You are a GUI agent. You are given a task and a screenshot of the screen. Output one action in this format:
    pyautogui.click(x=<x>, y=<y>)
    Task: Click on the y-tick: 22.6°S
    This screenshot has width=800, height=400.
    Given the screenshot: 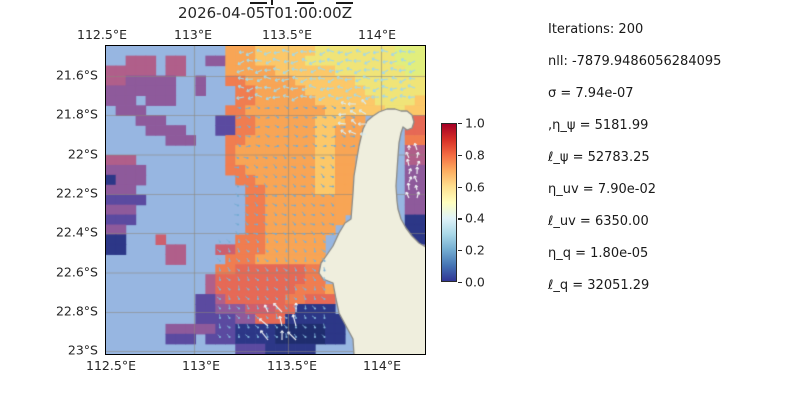 What is the action you would take?
    pyautogui.click(x=76, y=271)
    